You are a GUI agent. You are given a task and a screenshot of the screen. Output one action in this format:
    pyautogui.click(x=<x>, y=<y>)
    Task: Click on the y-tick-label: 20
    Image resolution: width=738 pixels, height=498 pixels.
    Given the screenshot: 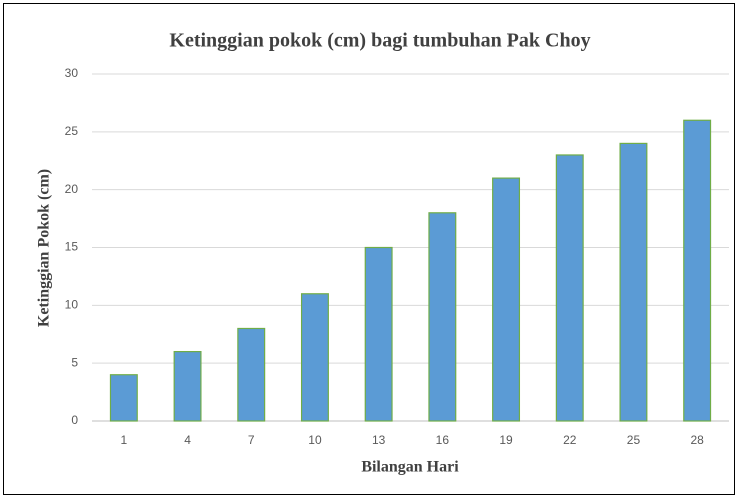 What is the action you would take?
    pyautogui.click(x=72, y=189)
    